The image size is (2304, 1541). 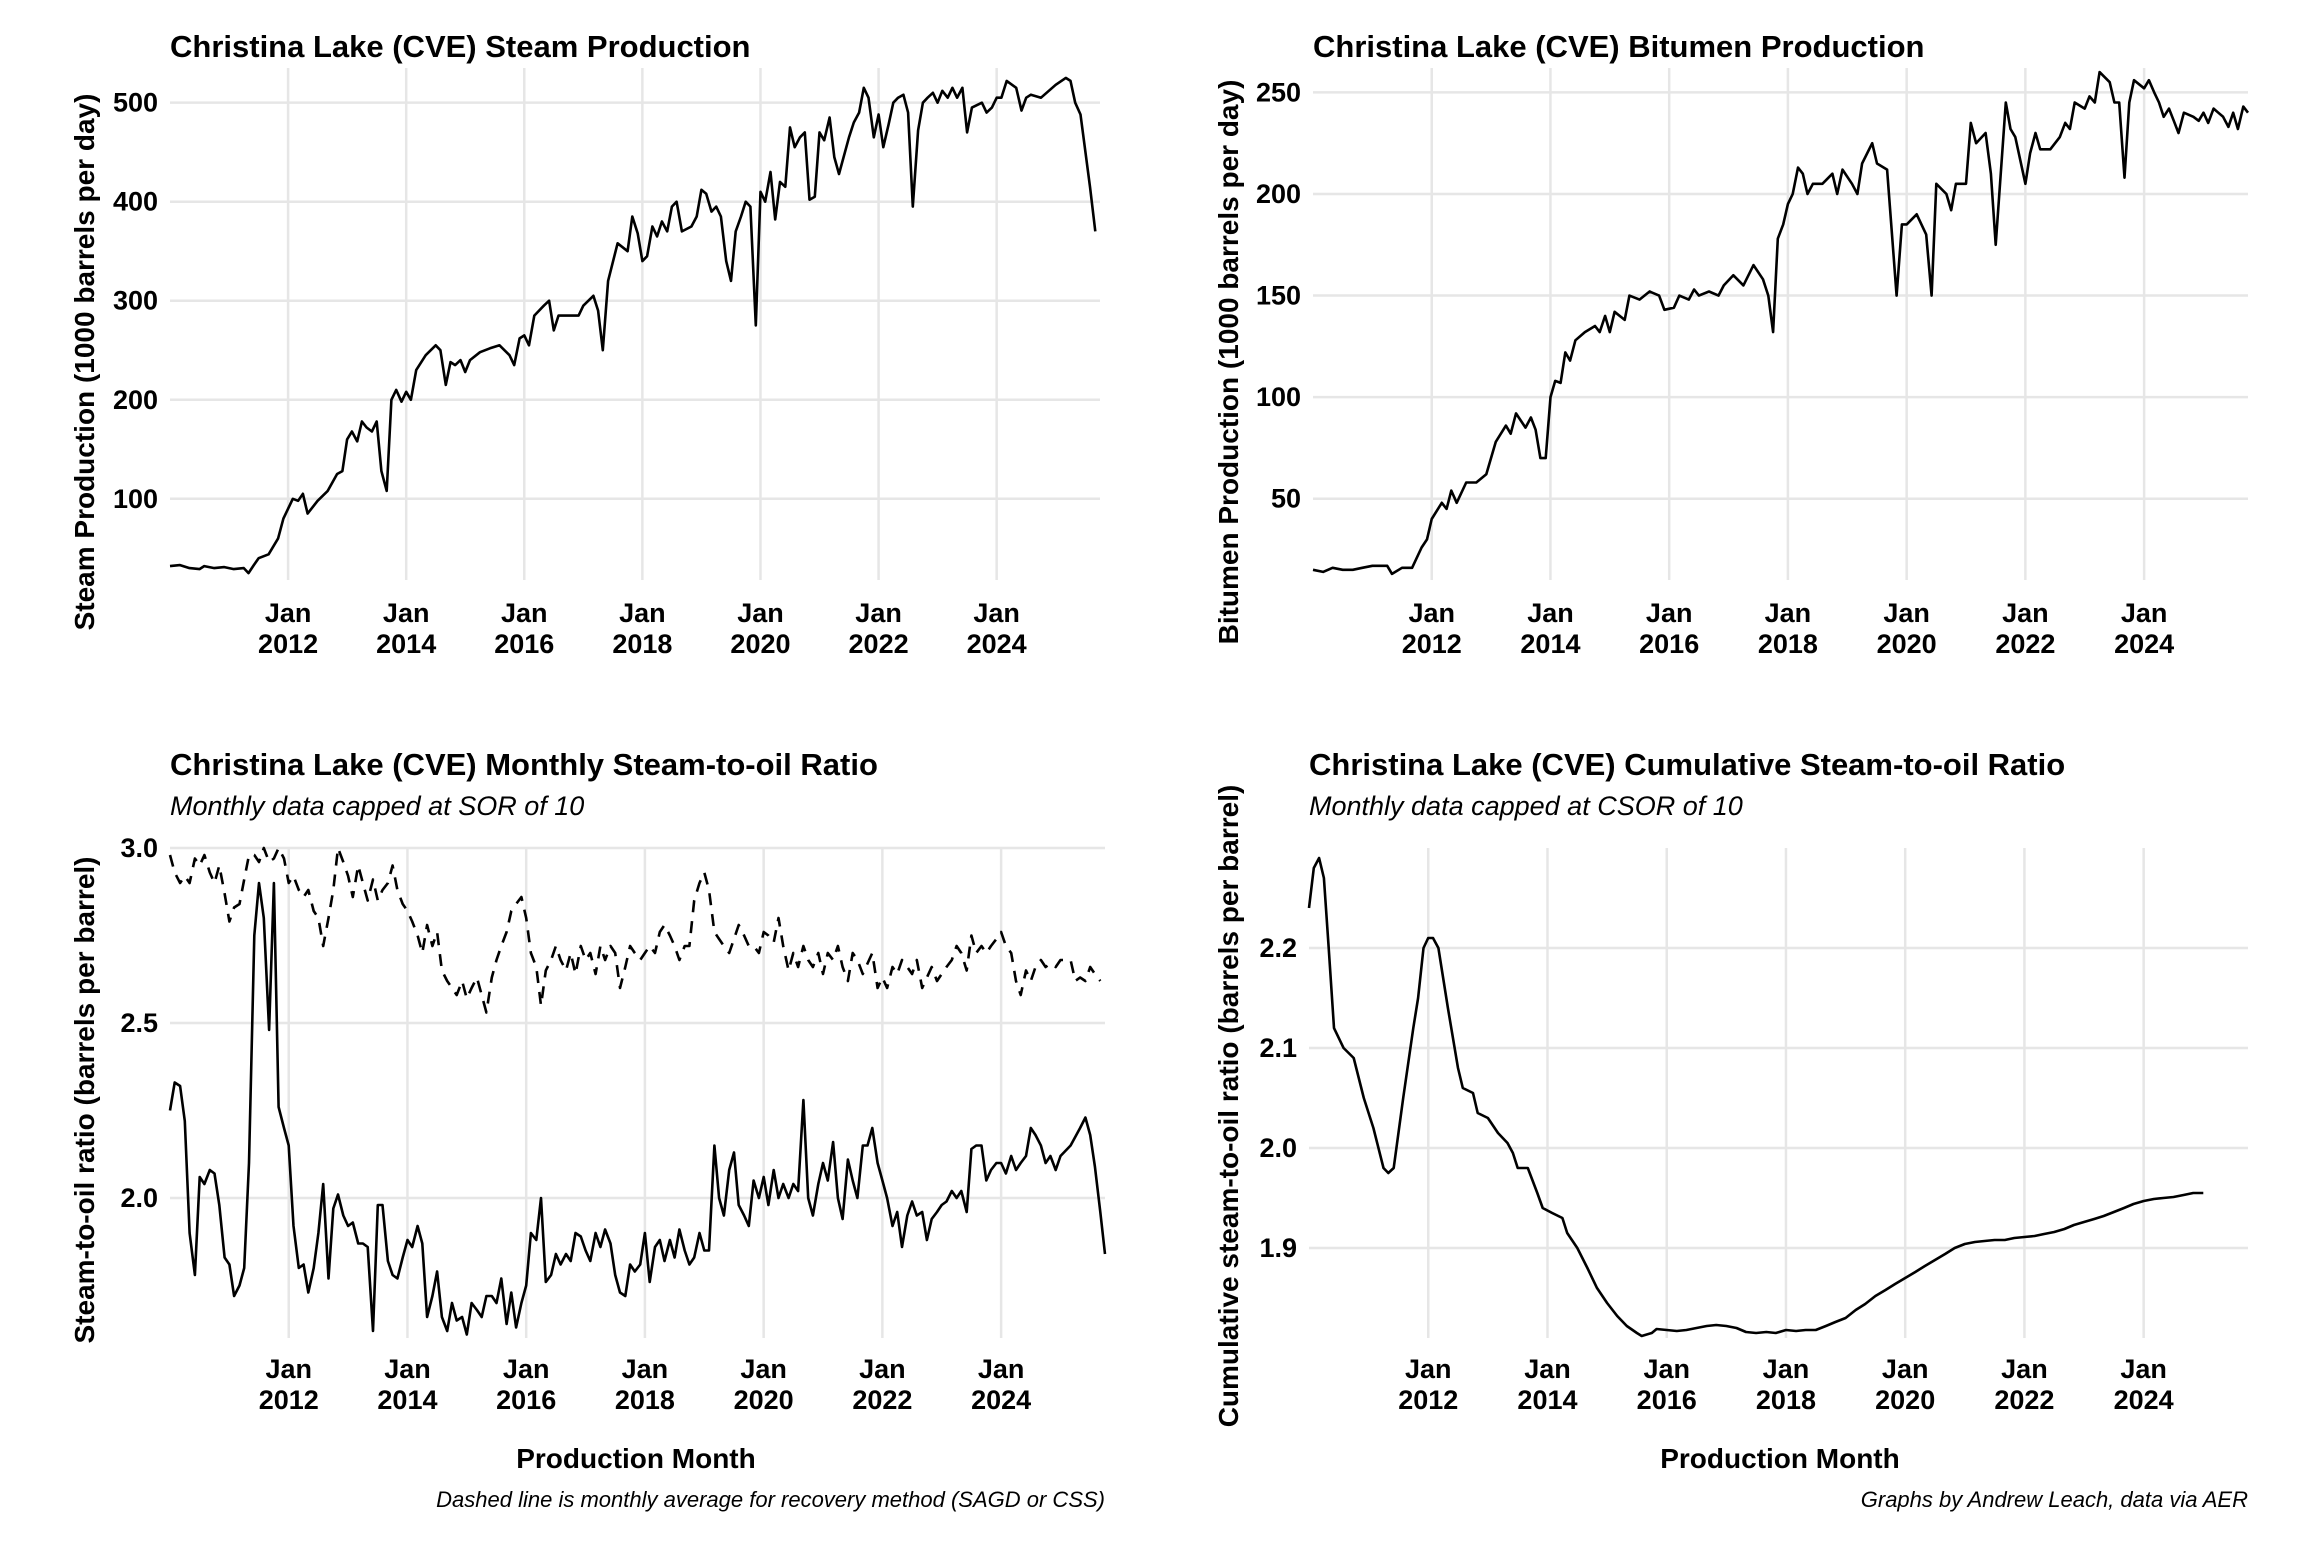 I want to click on y-tick-label: 150, so click(x=1278, y=296).